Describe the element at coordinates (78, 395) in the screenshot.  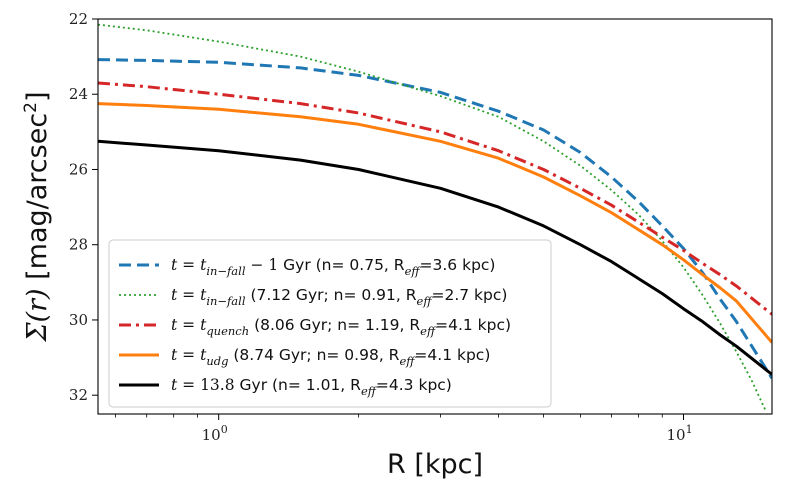
I see `y-tick-label: 32` at that location.